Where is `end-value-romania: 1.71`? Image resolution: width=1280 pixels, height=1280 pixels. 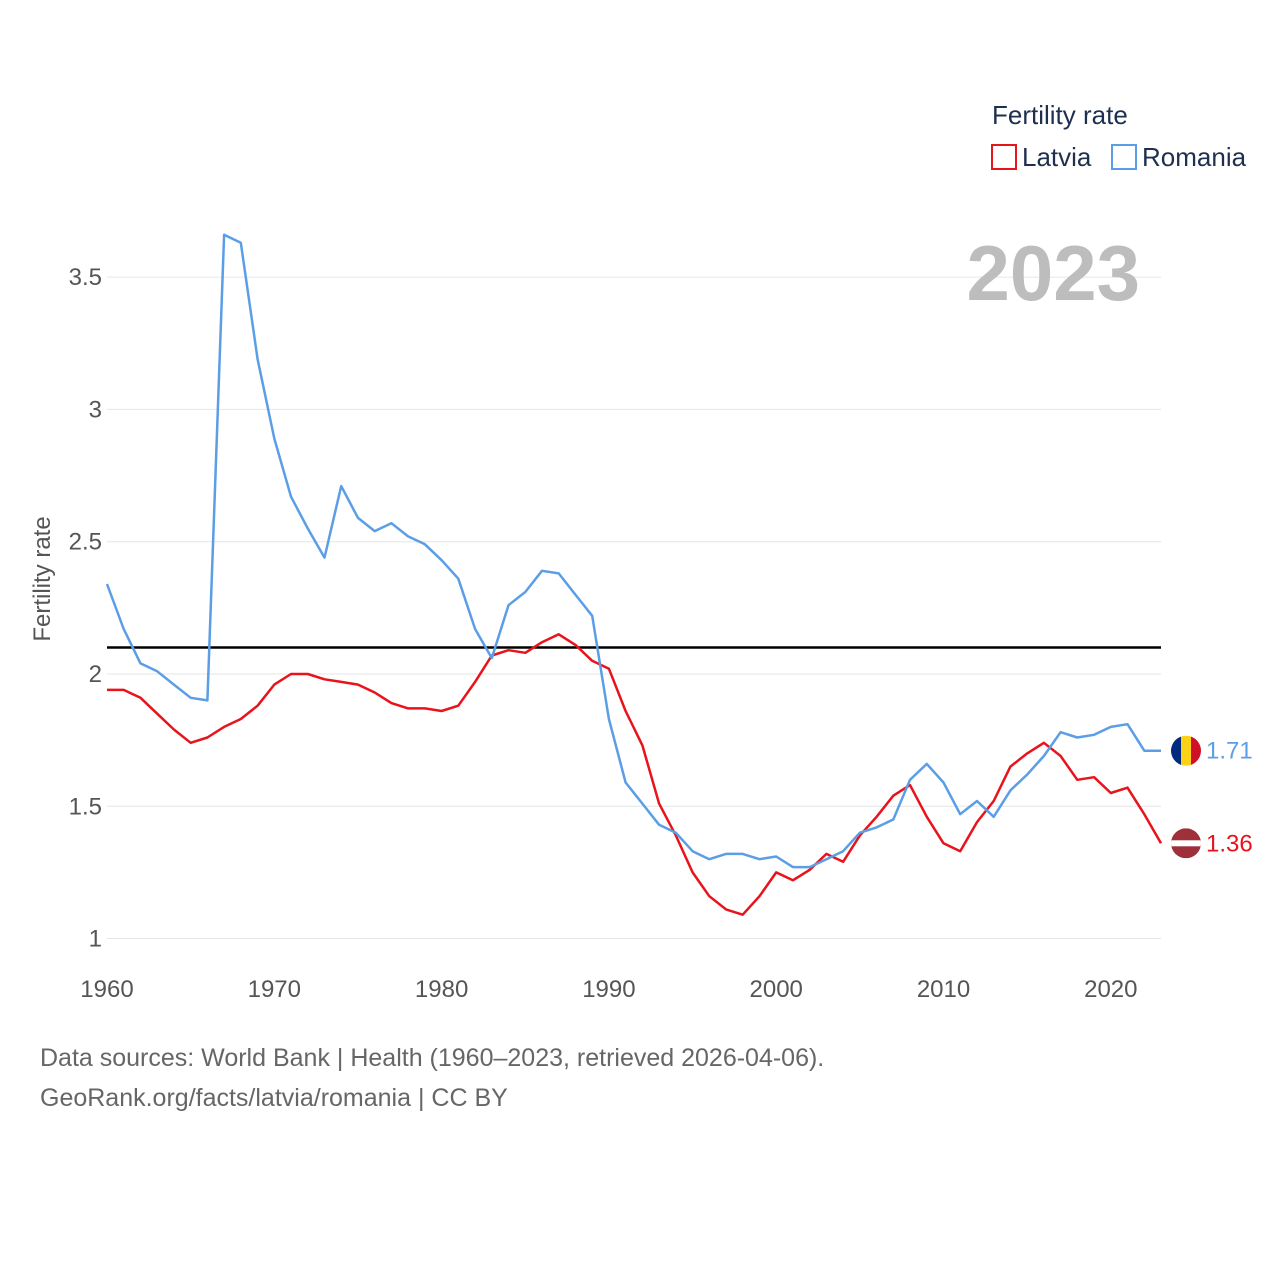 end-value-romania: 1.71 is located at coordinates (1229, 751).